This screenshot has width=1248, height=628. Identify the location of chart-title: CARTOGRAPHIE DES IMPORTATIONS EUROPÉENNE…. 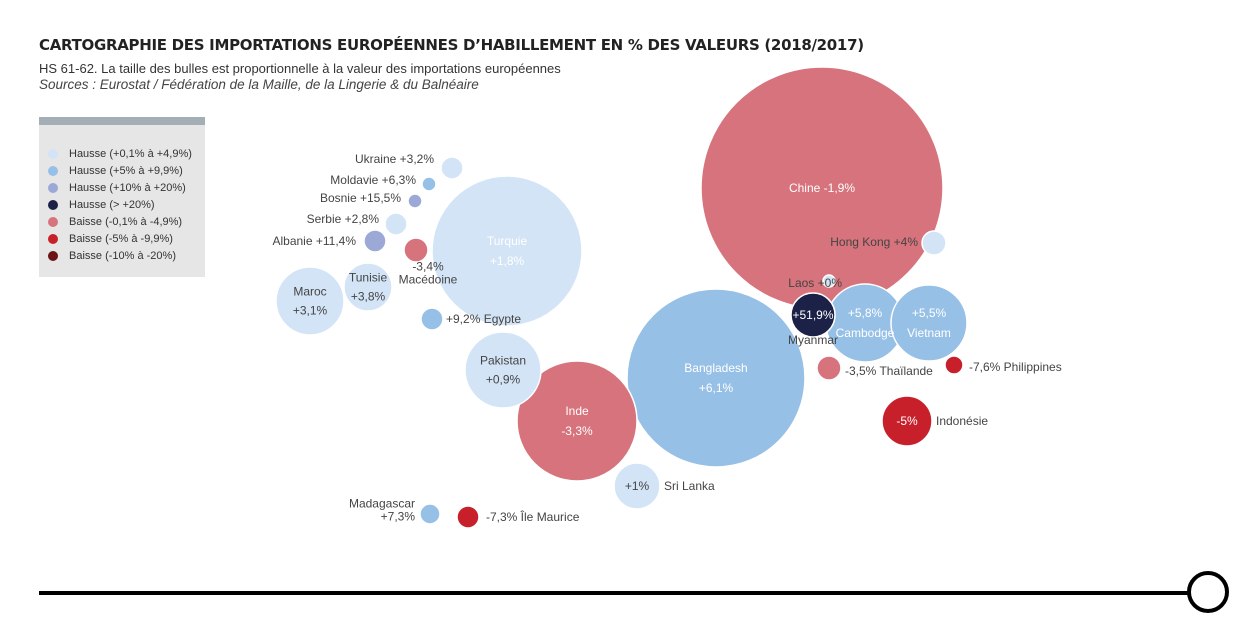
(451, 45).